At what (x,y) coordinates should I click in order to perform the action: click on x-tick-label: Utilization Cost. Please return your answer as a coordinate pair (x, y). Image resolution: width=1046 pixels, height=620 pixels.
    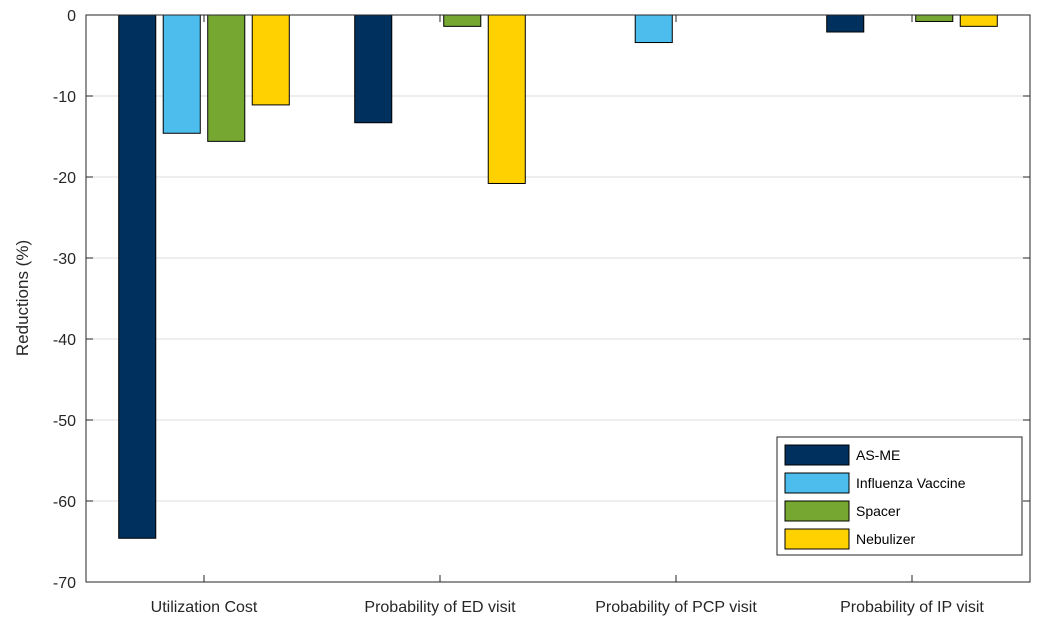
    Looking at the image, I should click on (204, 607).